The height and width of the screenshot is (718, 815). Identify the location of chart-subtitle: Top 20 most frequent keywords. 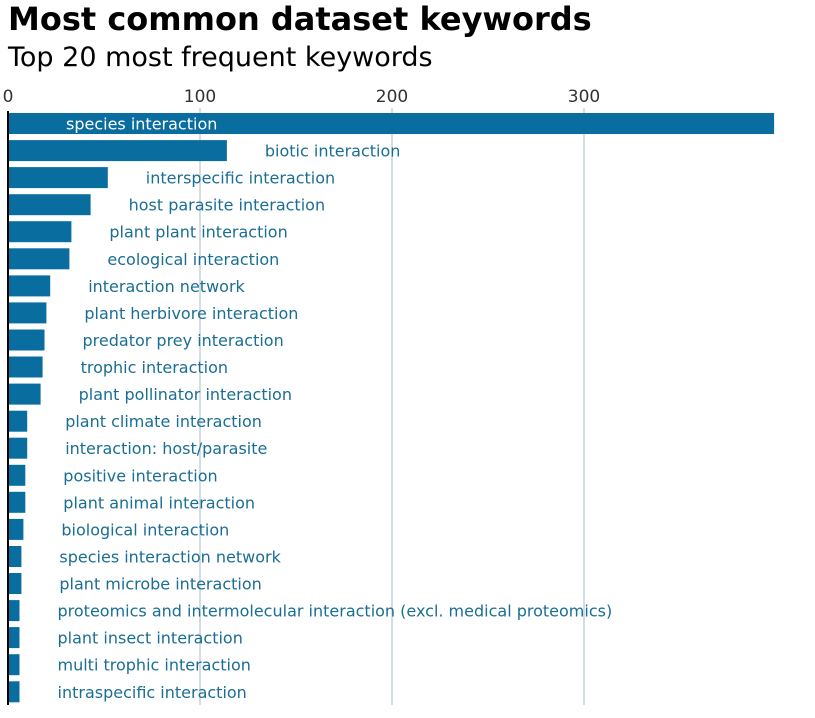
(220, 57).